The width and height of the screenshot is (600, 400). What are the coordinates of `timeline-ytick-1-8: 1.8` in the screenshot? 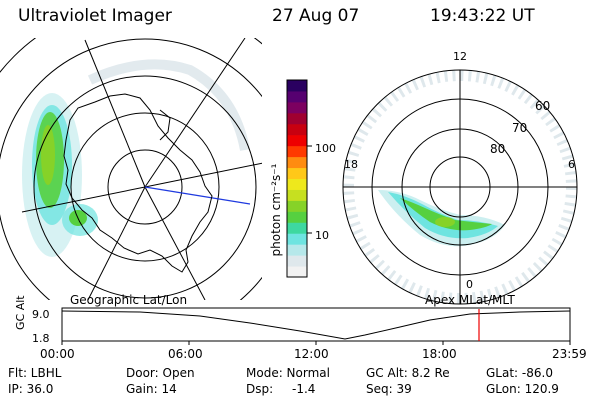 It's located at (41, 338).